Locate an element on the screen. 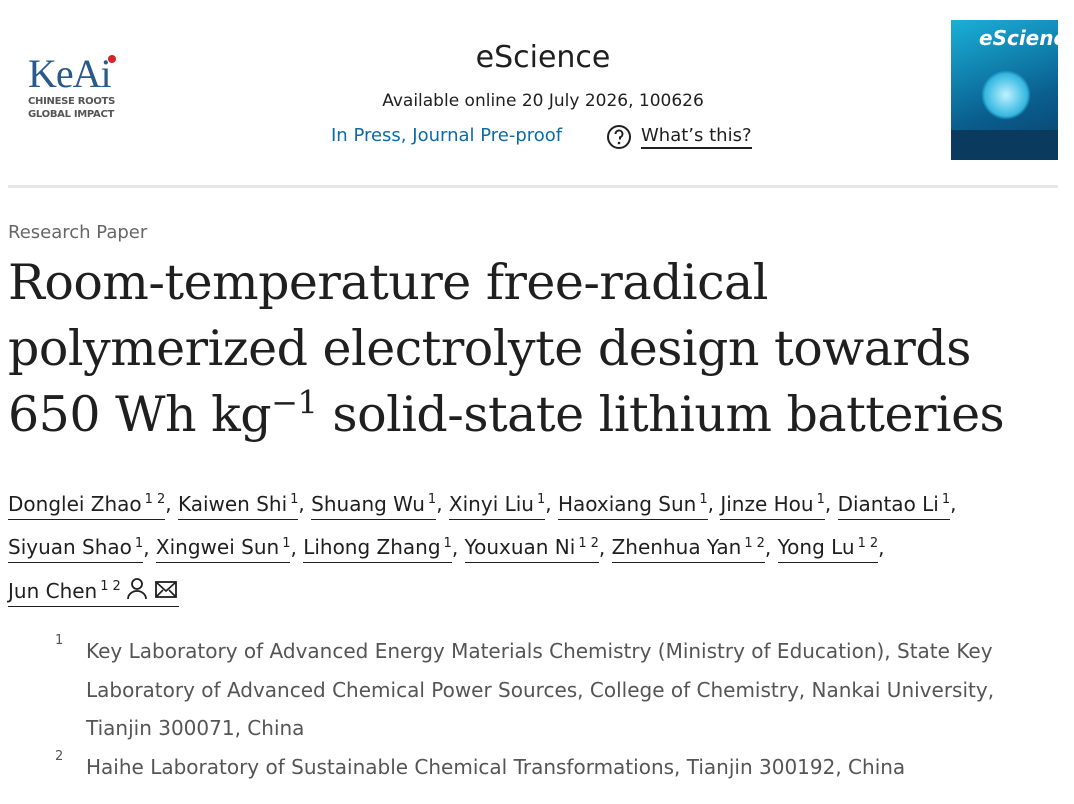 This screenshot has width=1074, height=804. author-name: Yong Lu is located at coordinates (816, 547).